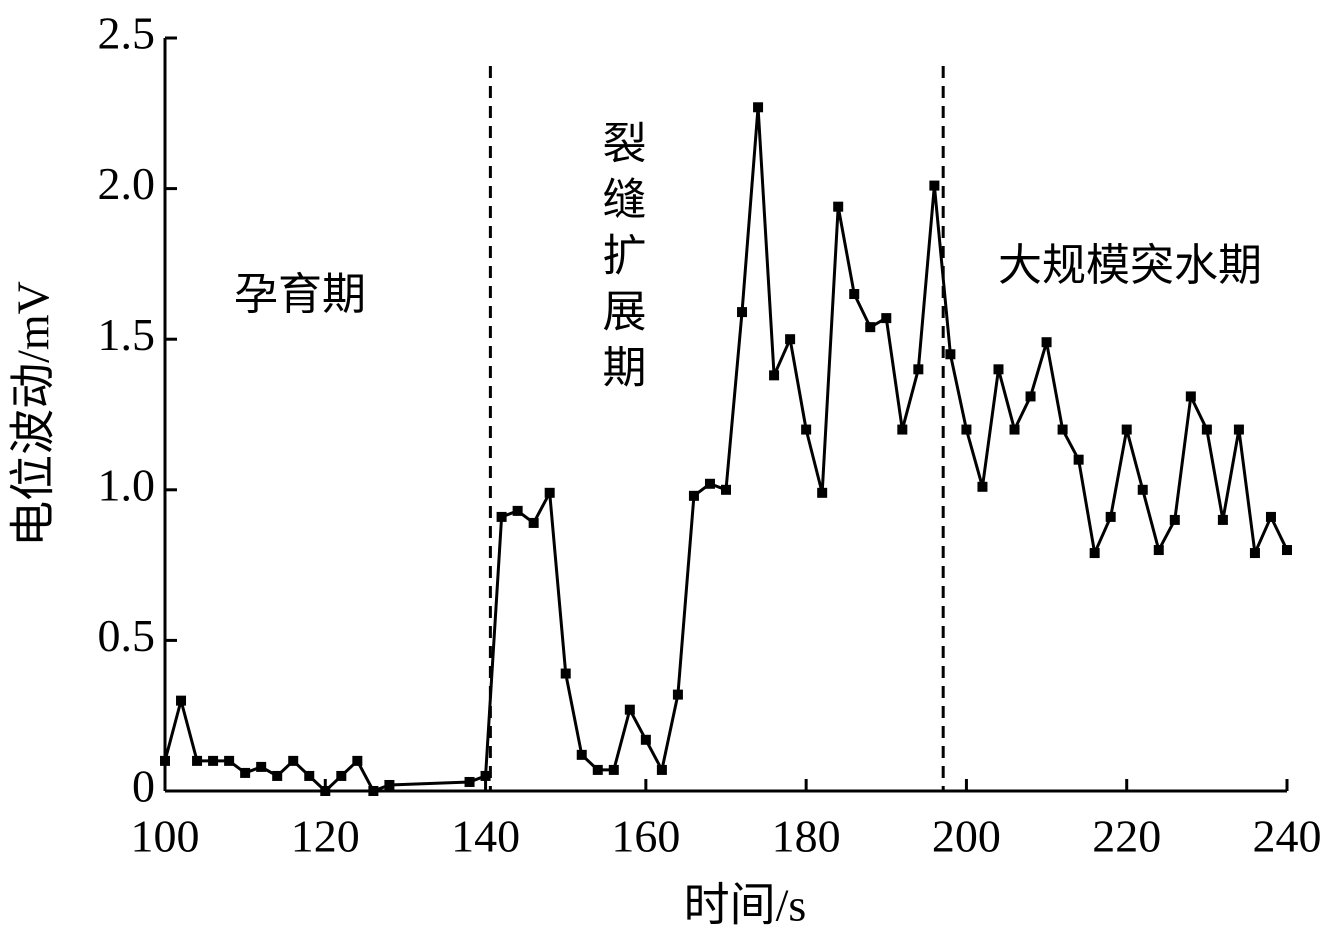 The height and width of the screenshot is (952, 1330). What do you see at coordinates (127, 635) in the screenshot?
I see `y-tick-label: 0.5` at bounding box center [127, 635].